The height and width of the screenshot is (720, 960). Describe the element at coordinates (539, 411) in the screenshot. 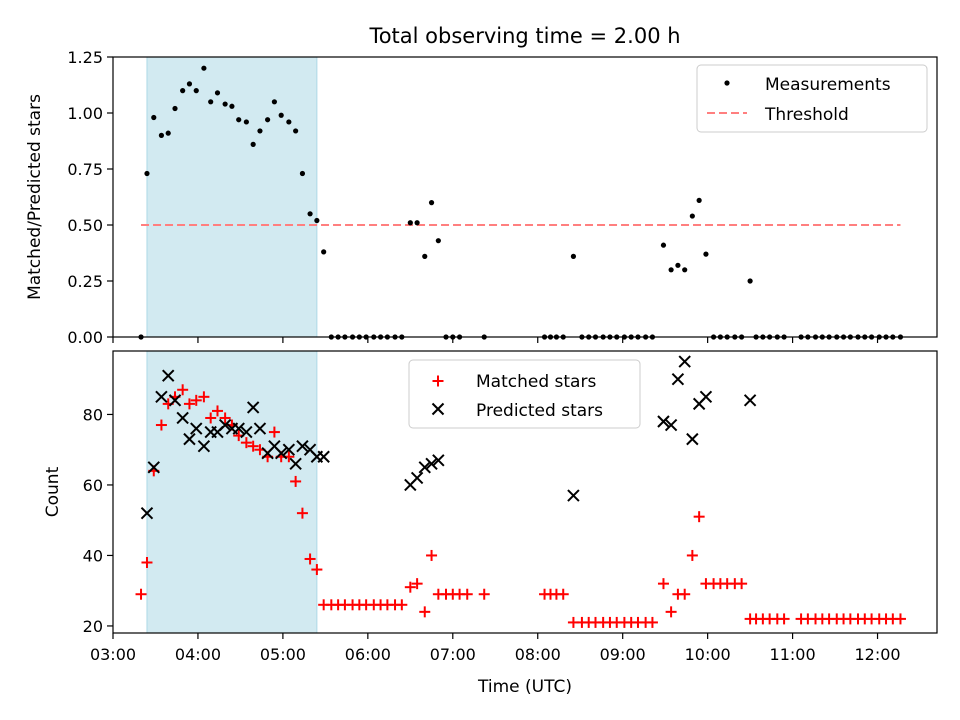

I see `legend-predicted-label: Predicted stars` at that location.